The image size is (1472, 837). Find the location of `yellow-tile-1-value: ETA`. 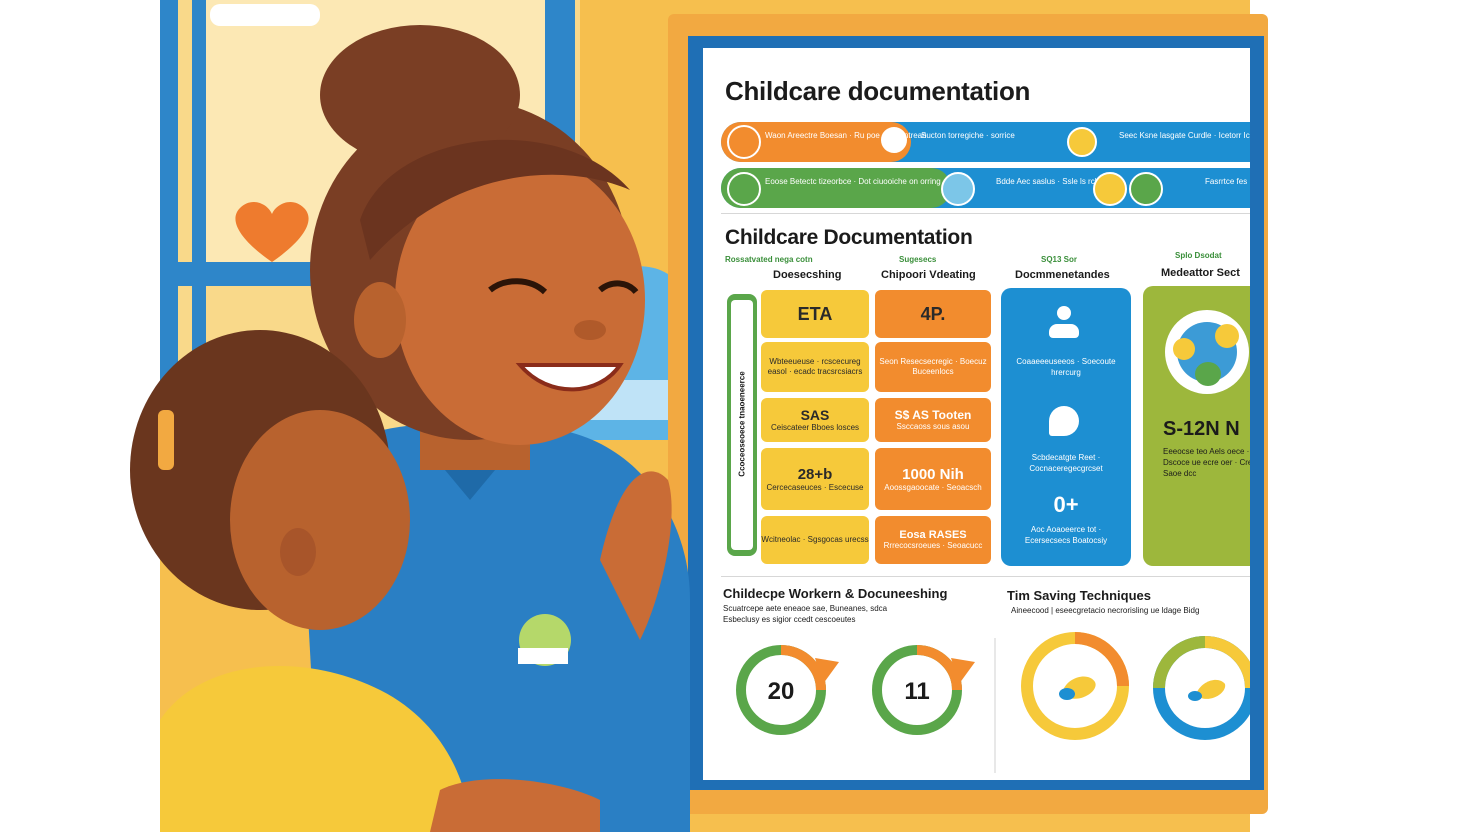

yellow-tile-1-value: ETA is located at coordinates (815, 313).